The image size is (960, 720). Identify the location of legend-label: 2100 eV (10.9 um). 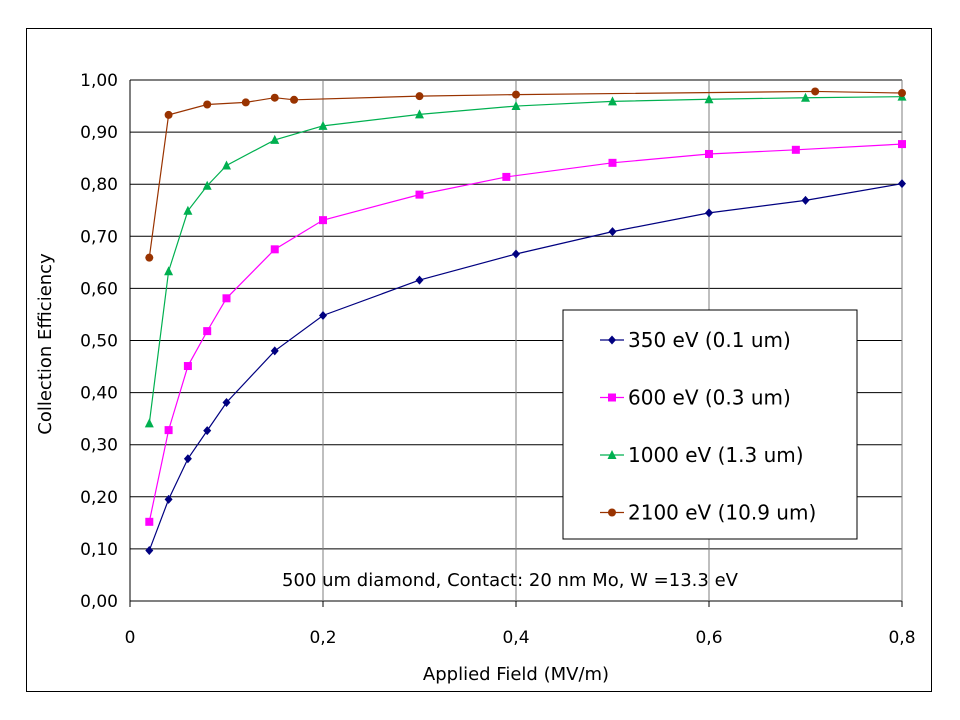
(722, 513).